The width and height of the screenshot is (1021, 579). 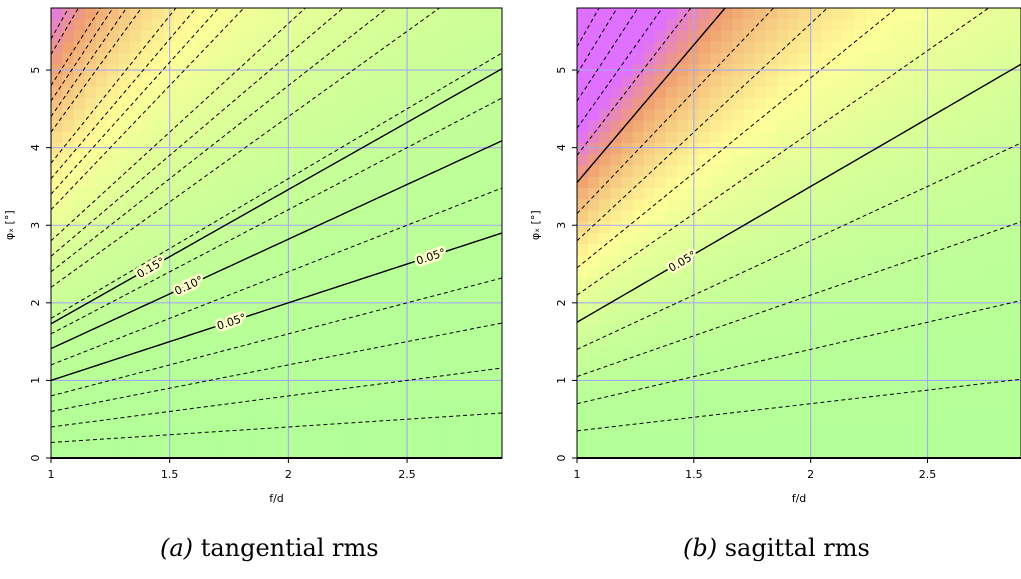 What do you see at coordinates (97, 70) in the screenshot?
I see `contour-line-dashed` at bounding box center [97, 70].